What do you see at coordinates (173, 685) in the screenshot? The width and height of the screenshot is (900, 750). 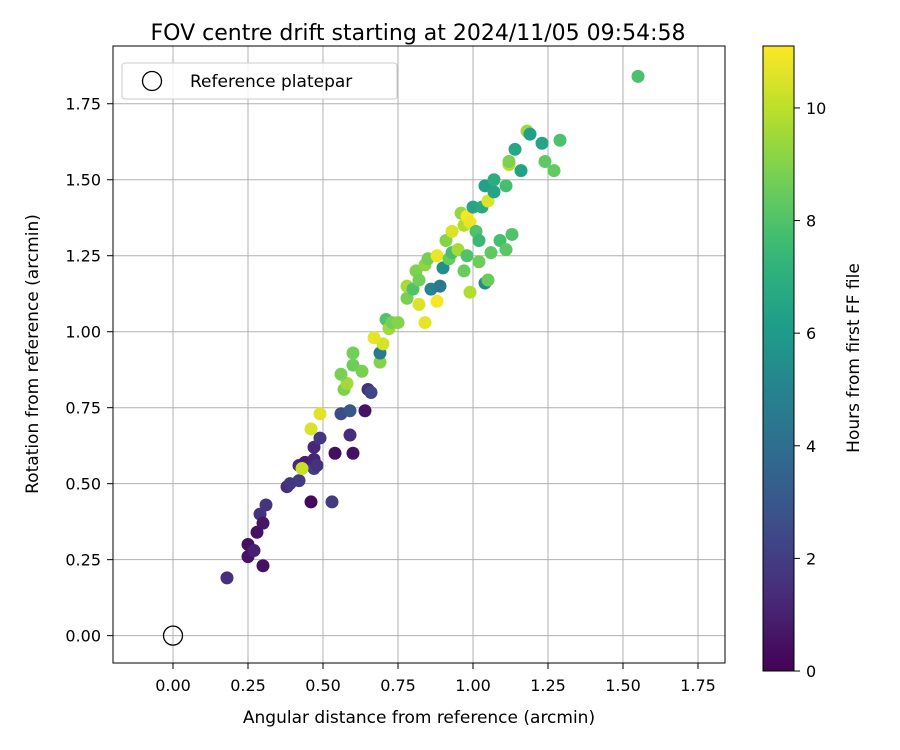 I see `x-tick-label: 0.00` at bounding box center [173, 685].